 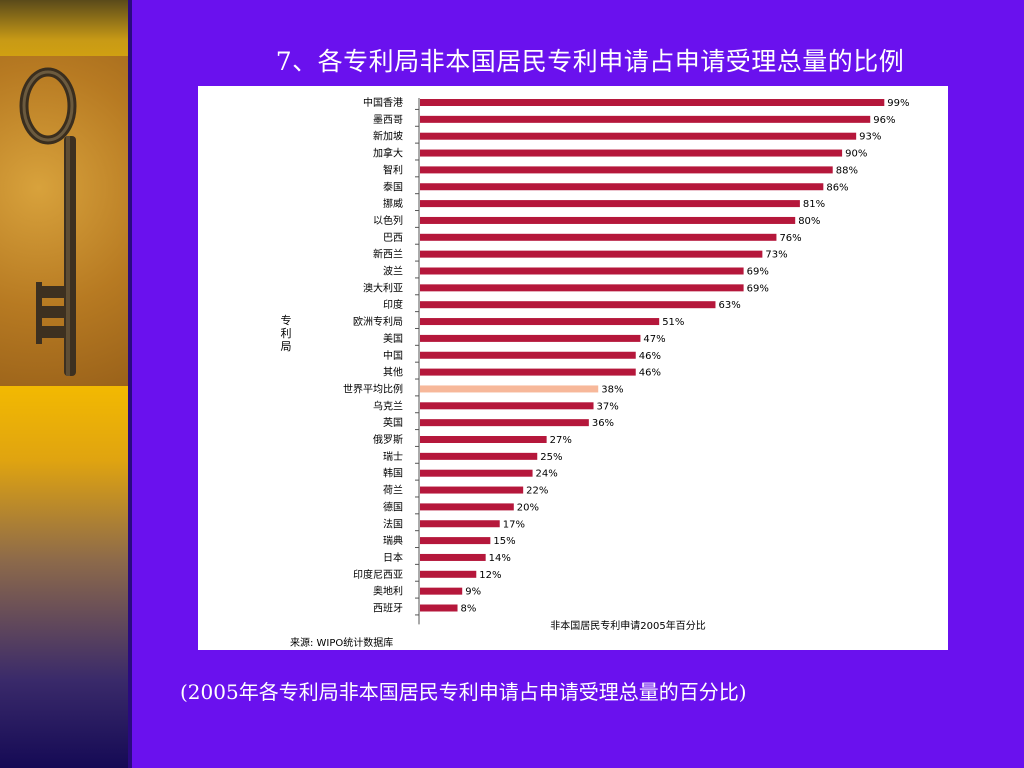 I want to click on value-label: 15%, so click(x=504, y=541).